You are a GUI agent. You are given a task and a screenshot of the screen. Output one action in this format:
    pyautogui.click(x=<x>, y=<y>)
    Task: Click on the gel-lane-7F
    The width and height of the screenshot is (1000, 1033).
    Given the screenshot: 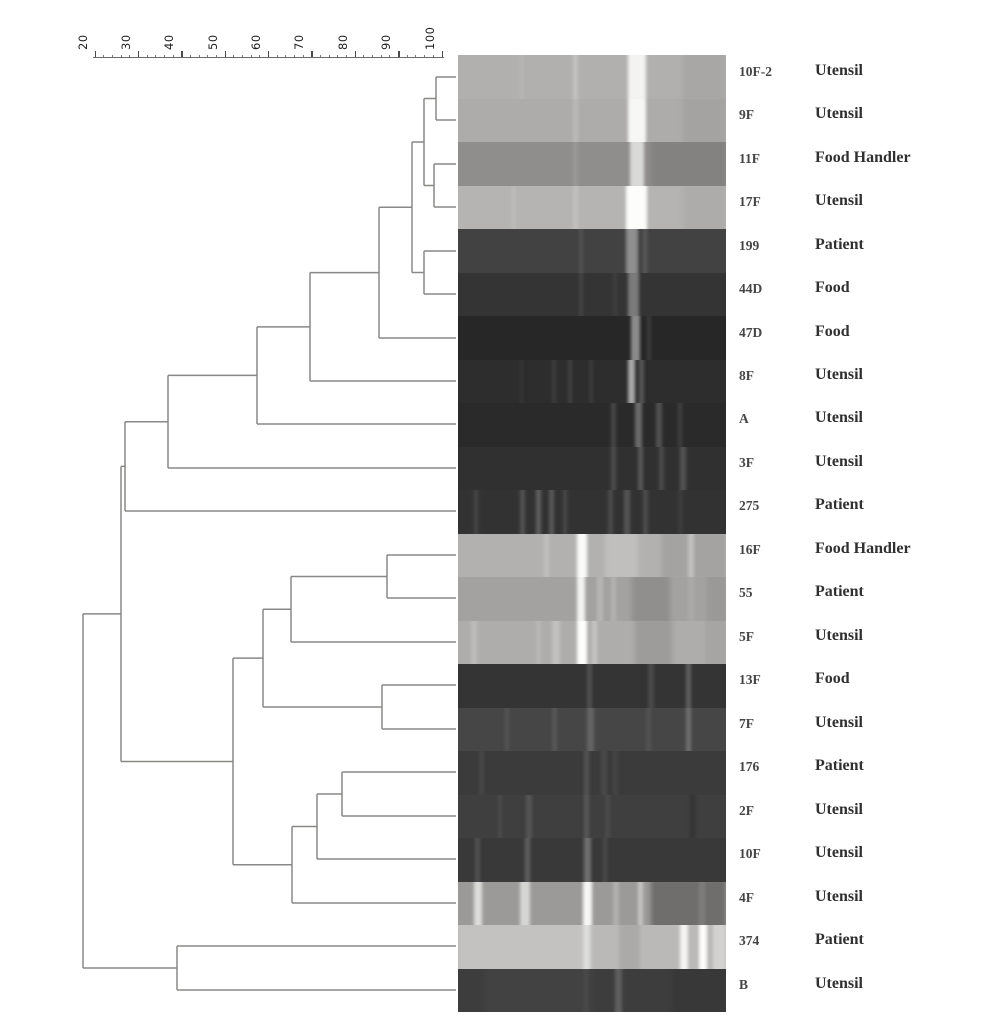 What is the action you would take?
    pyautogui.click(x=592, y=729)
    